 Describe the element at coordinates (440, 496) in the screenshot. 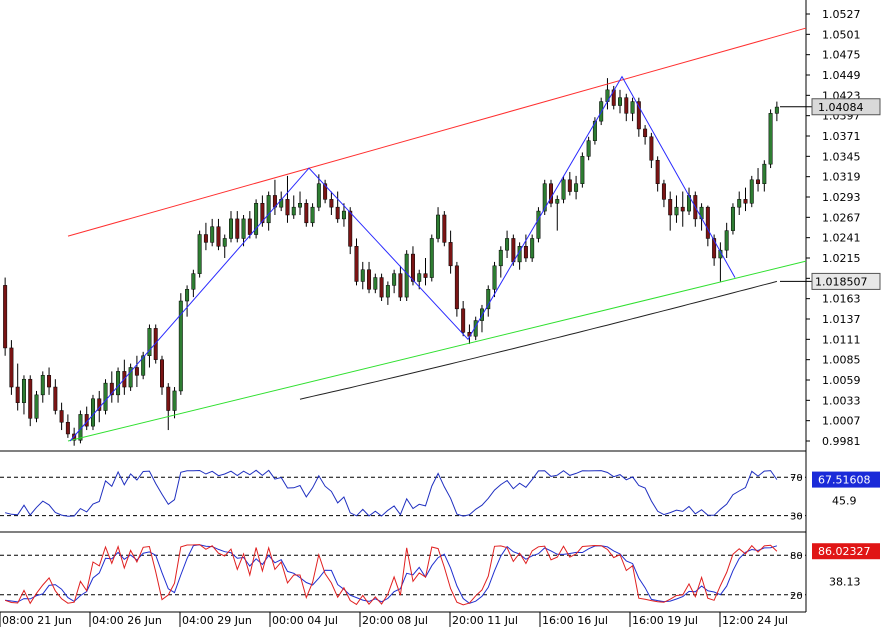

I see `rsi-panel: 70 30 67.51608 45.9` at that location.